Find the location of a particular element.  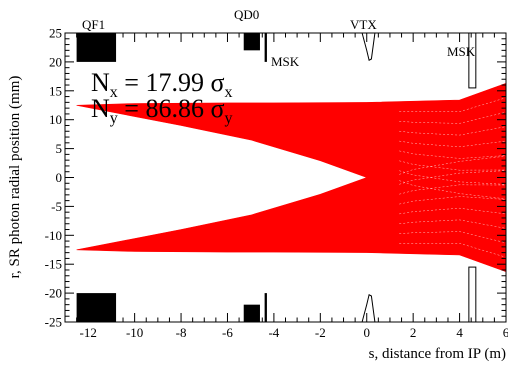

x-tick-label: -2 is located at coordinates (320, 332).